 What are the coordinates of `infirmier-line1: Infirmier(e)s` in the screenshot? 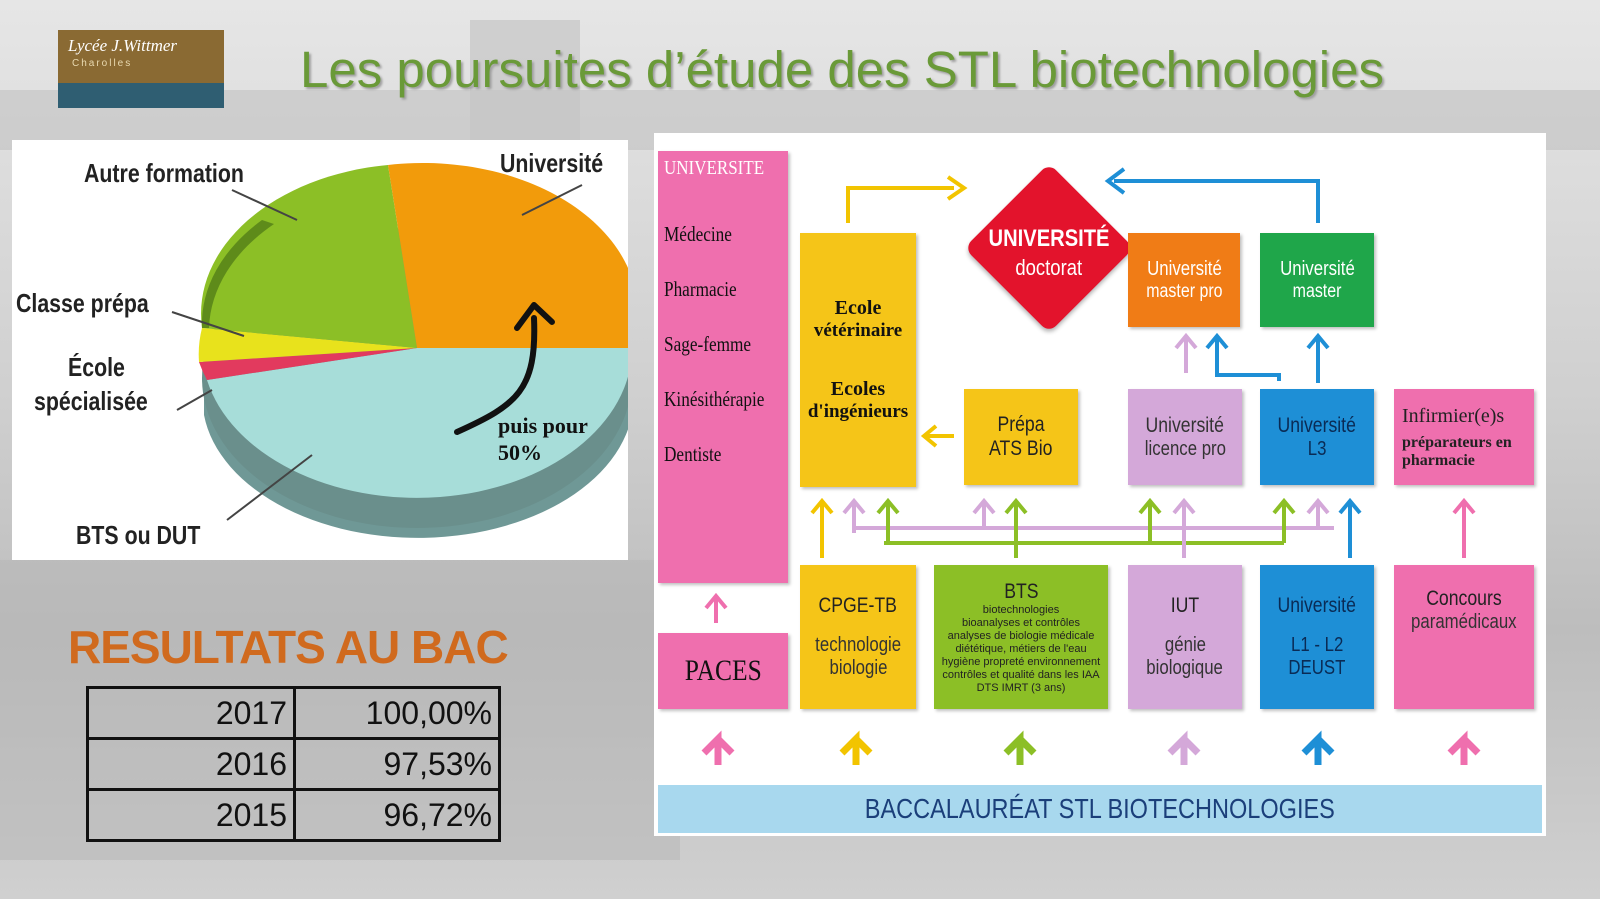 It's located at (1453, 415).